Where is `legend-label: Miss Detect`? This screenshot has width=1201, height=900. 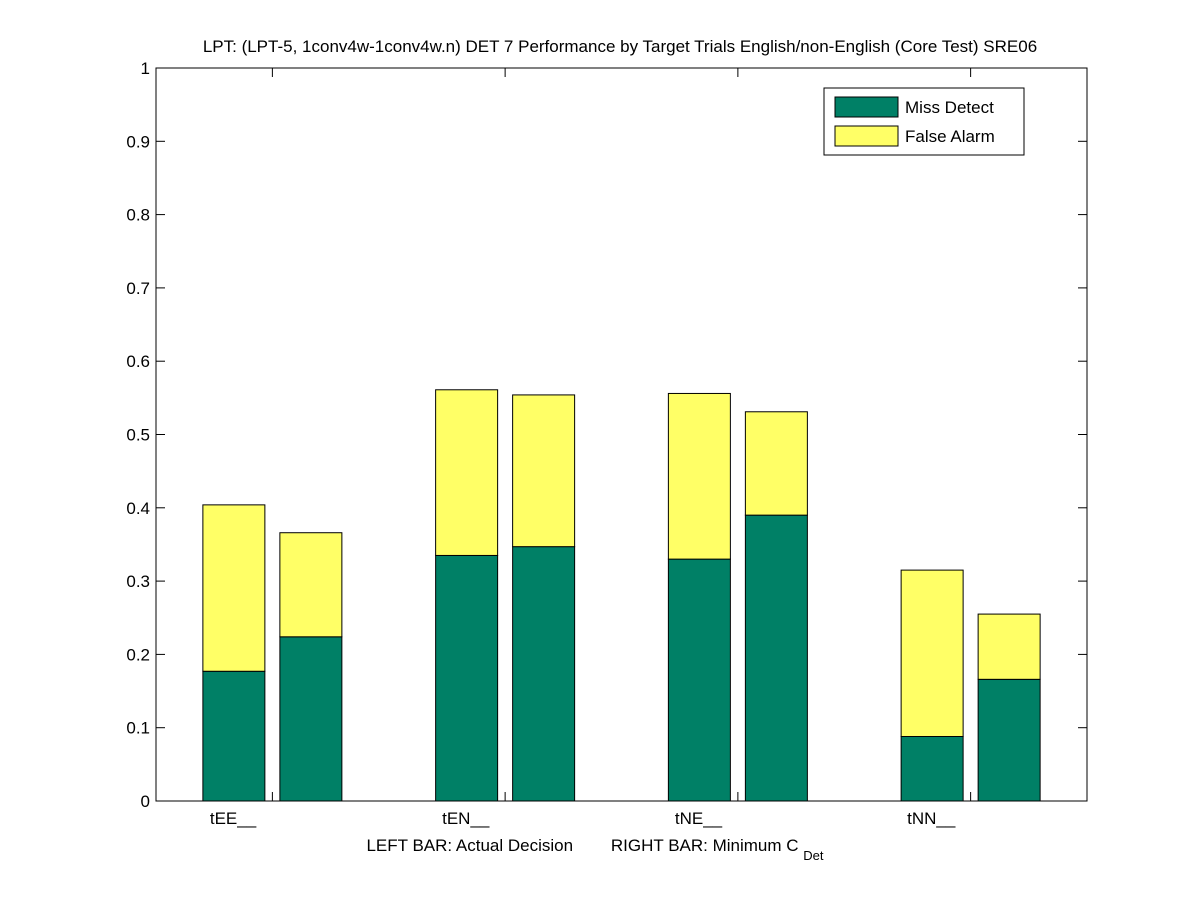
legend-label: Miss Detect is located at coordinates (949, 107).